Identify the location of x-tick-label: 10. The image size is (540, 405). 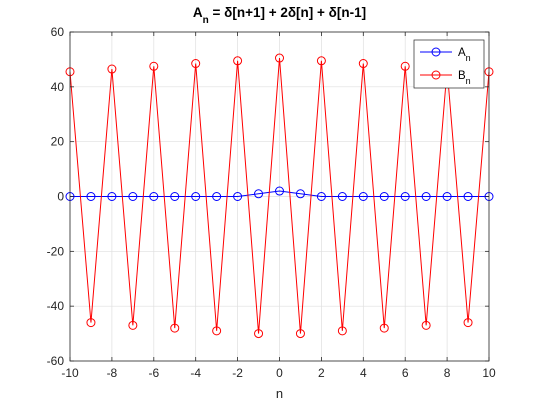
(489, 373).